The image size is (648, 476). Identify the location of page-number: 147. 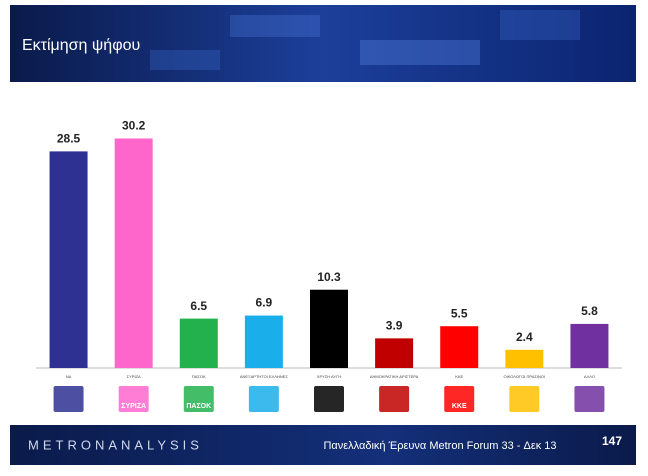
(612, 441).